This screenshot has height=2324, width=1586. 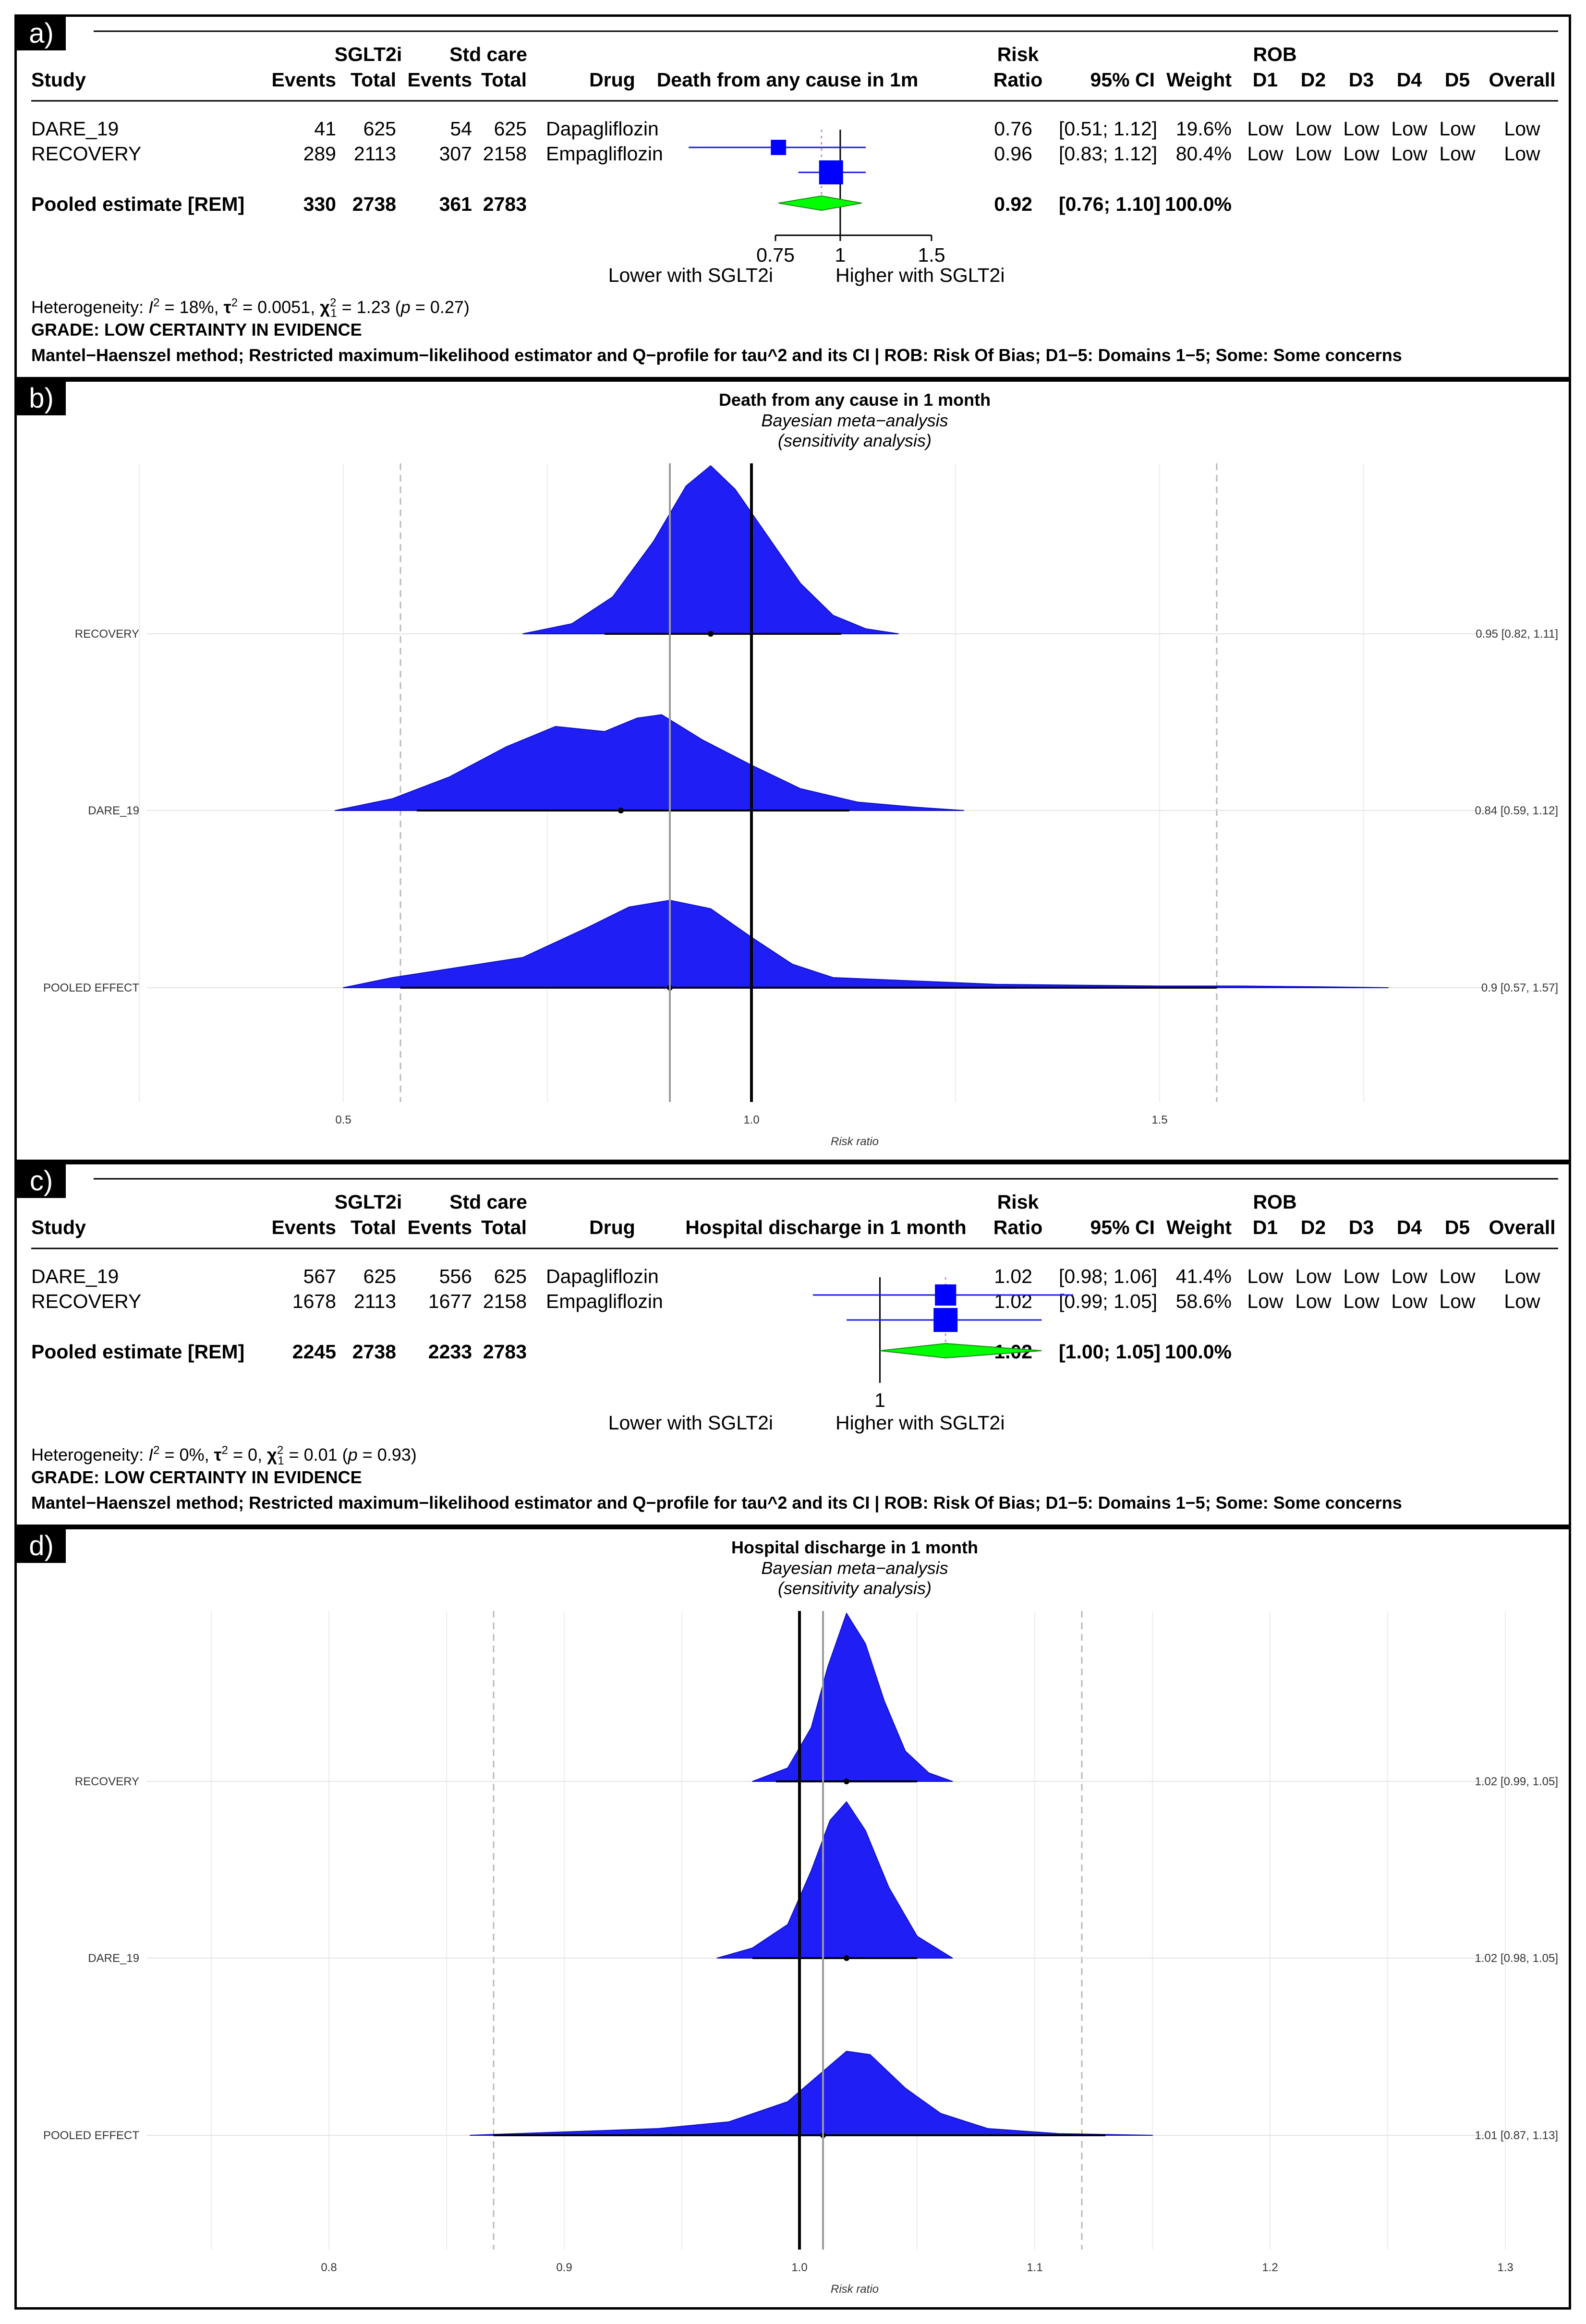 I want to click on x-tick-label: 1.2, so click(x=1270, y=2267).